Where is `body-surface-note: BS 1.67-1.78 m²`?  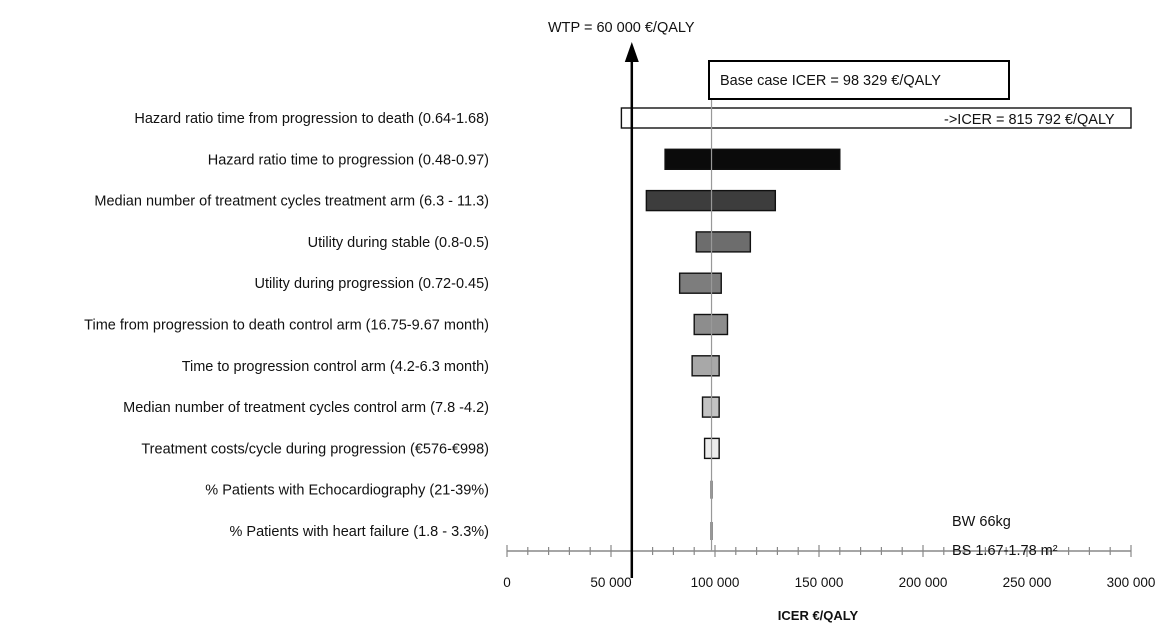 body-surface-note: BS 1.67-1.78 m² is located at coordinates (1005, 551).